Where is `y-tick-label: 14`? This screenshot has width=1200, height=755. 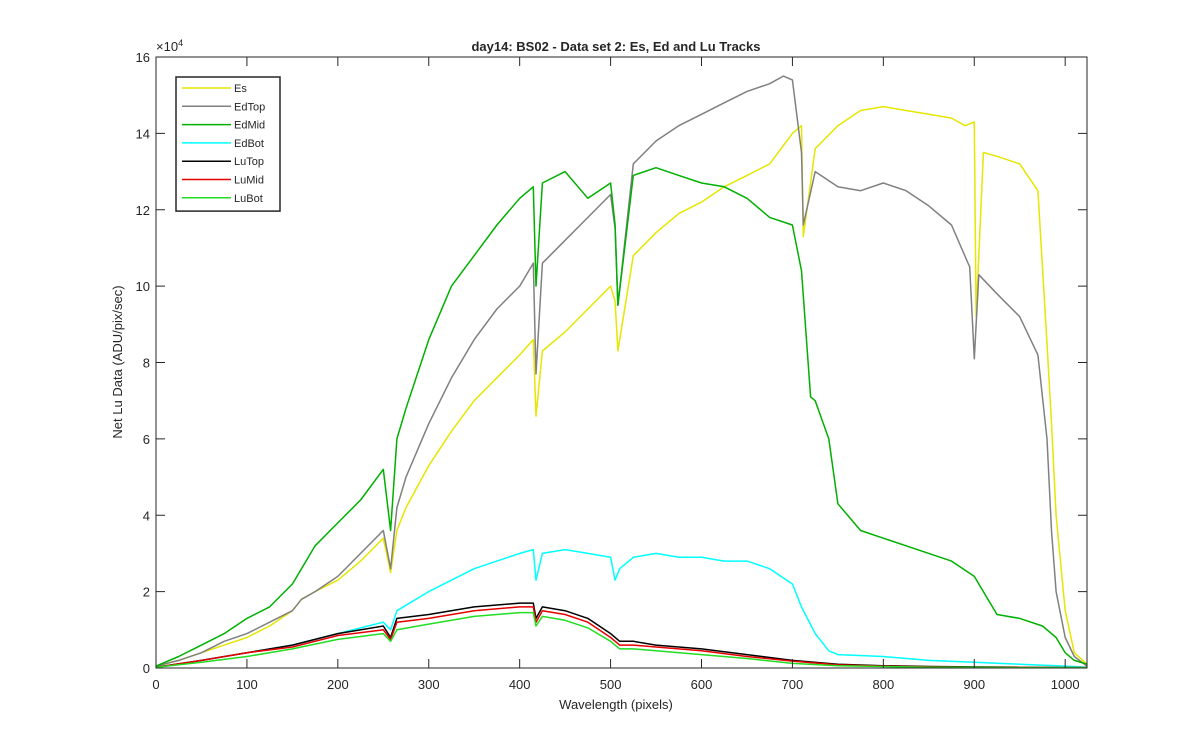
y-tick-label: 14 is located at coordinates (143, 133).